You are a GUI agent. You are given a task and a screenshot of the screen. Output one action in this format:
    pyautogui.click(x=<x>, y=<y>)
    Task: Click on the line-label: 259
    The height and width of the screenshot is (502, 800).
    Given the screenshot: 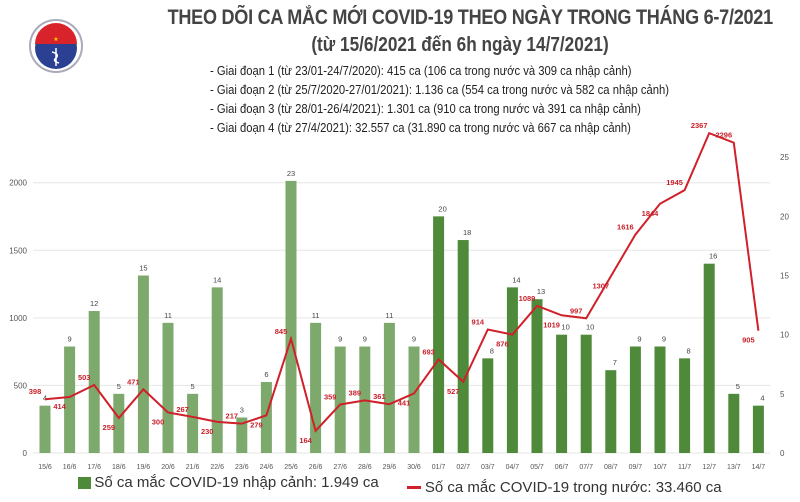 What is the action you would take?
    pyautogui.click(x=109, y=427)
    